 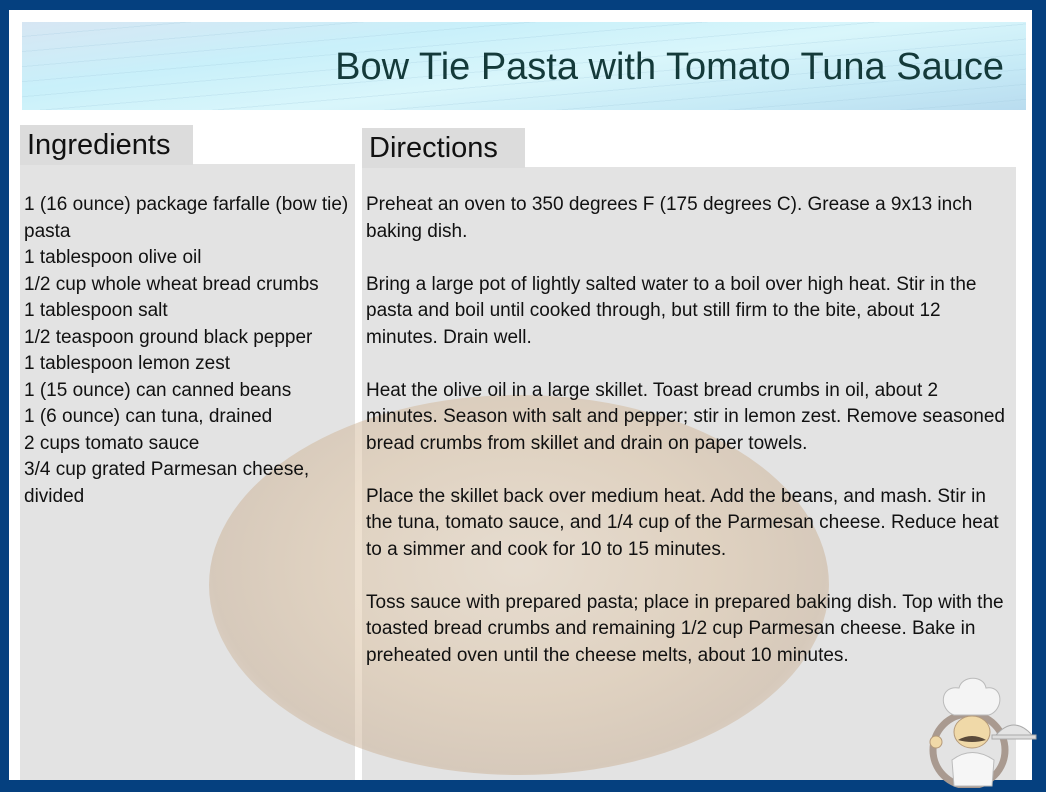 I want to click on ingredient-item: 1 (15 ounce) can canned beans, so click(x=158, y=390).